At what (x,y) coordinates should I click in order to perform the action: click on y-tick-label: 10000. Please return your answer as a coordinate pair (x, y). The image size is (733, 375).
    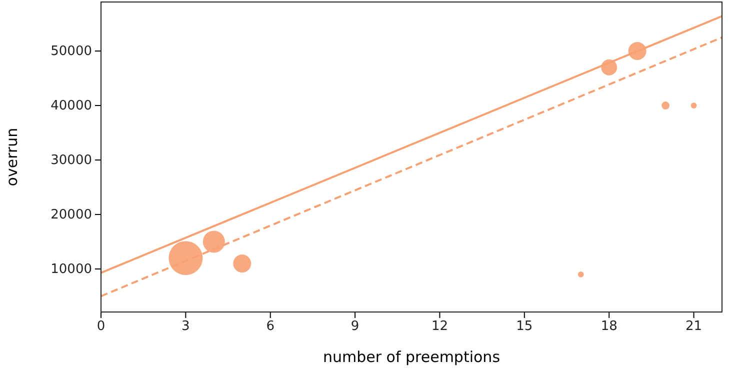
    Looking at the image, I should click on (71, 270).